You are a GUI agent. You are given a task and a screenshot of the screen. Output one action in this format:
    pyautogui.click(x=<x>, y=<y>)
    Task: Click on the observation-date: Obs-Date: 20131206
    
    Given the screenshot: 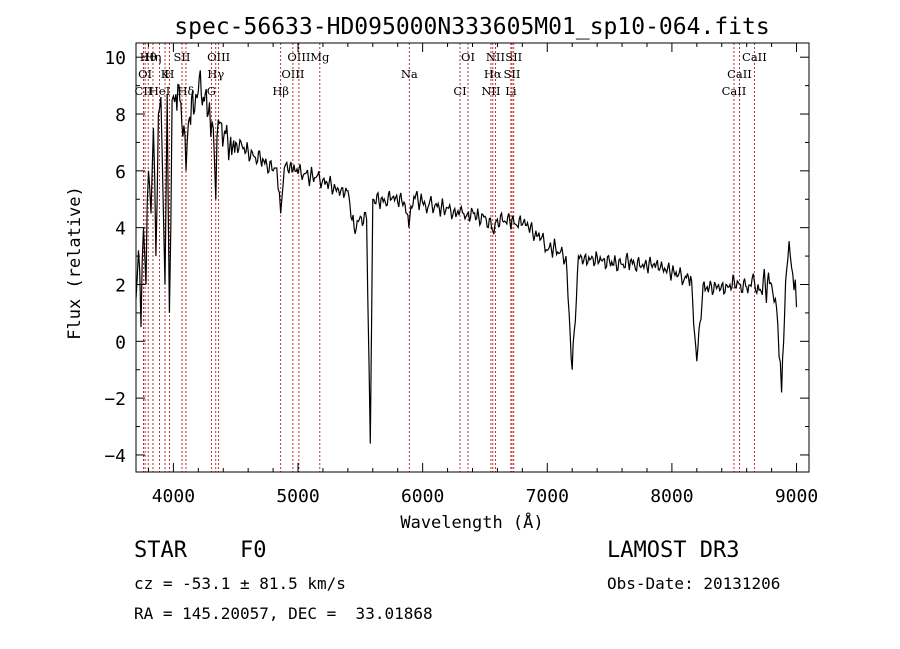 What is the action you would take?
    pyautogui.click(x=694, y=583)
    